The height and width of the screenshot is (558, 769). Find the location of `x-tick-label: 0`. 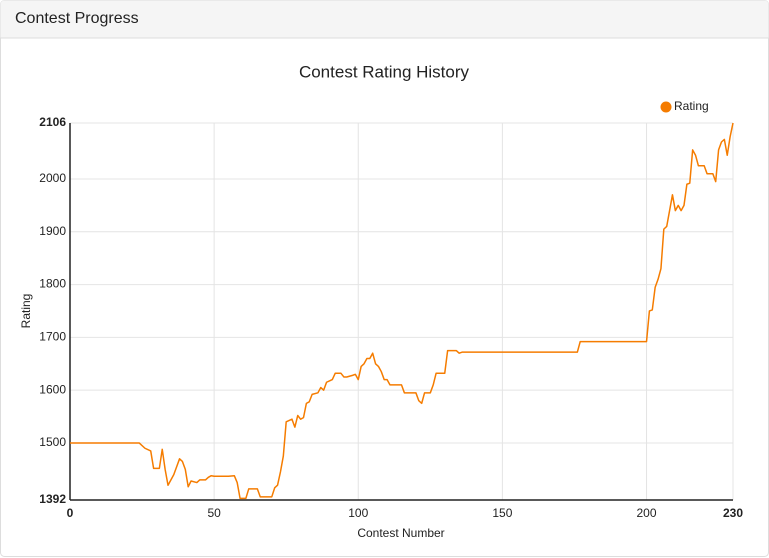

x-tick-label: 0 is located at coordinates (70, 513).